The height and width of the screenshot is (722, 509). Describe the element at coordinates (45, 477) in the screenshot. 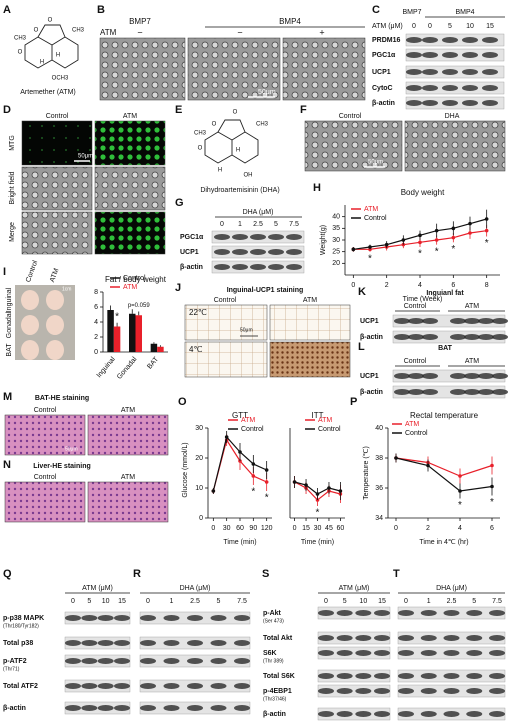

I see `label: Control` at that location.